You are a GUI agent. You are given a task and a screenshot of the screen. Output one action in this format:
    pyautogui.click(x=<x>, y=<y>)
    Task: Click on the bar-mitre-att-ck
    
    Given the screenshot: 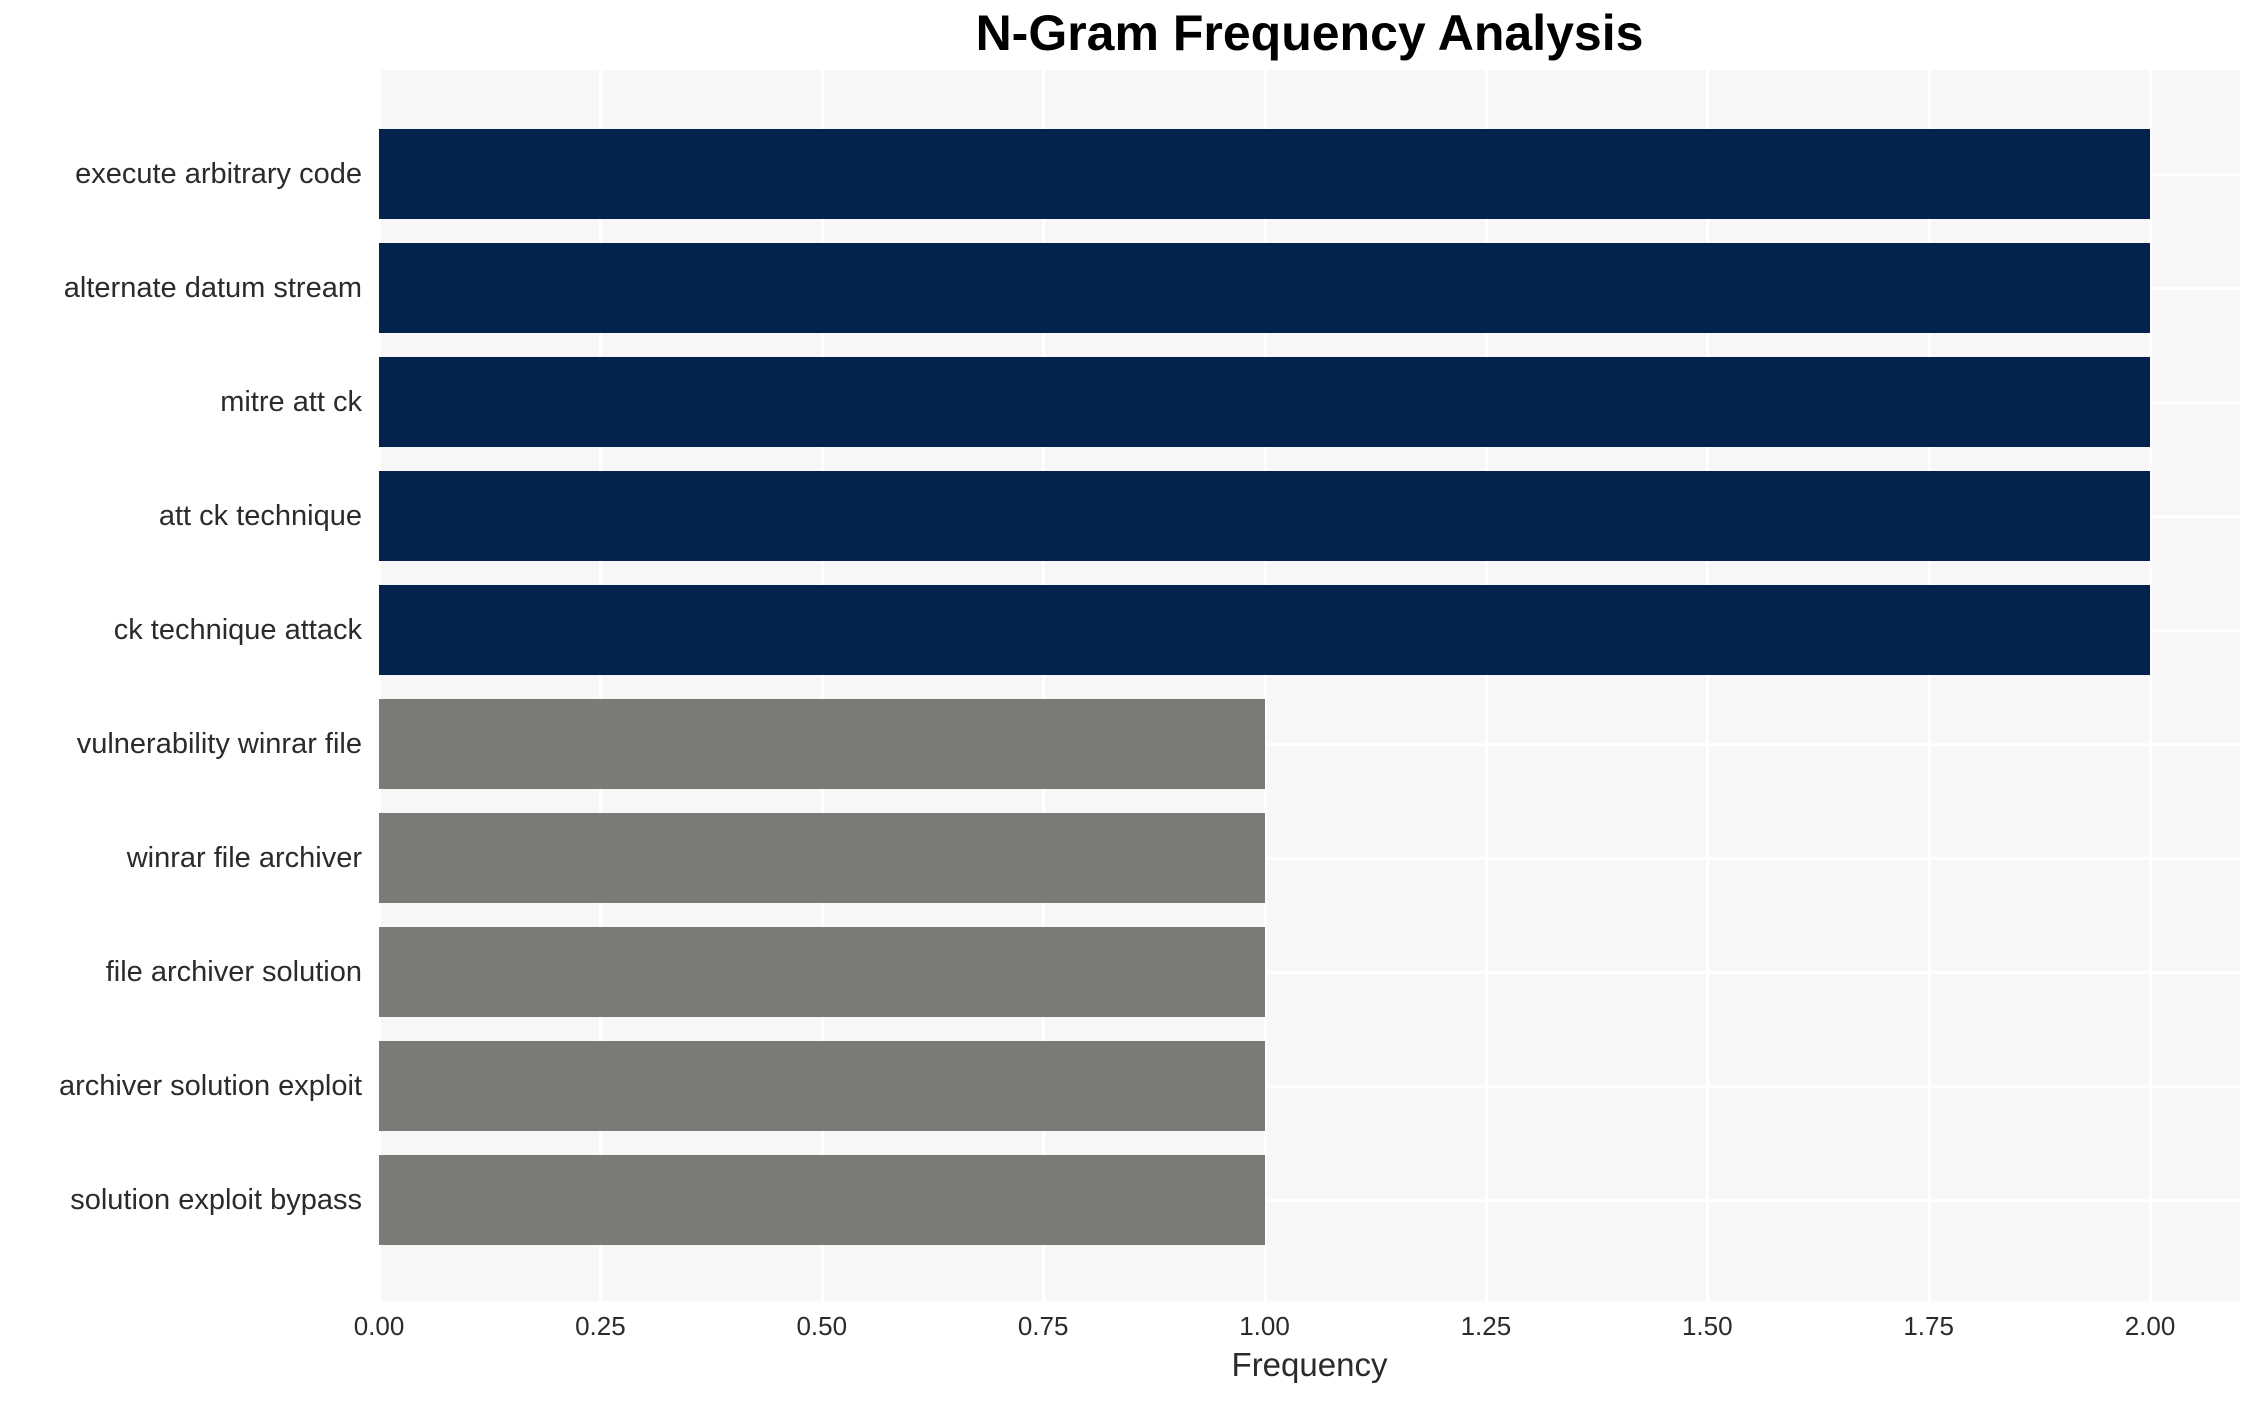 What is the action you would take?
    pyautogui.click(x=1264, y=402)
    